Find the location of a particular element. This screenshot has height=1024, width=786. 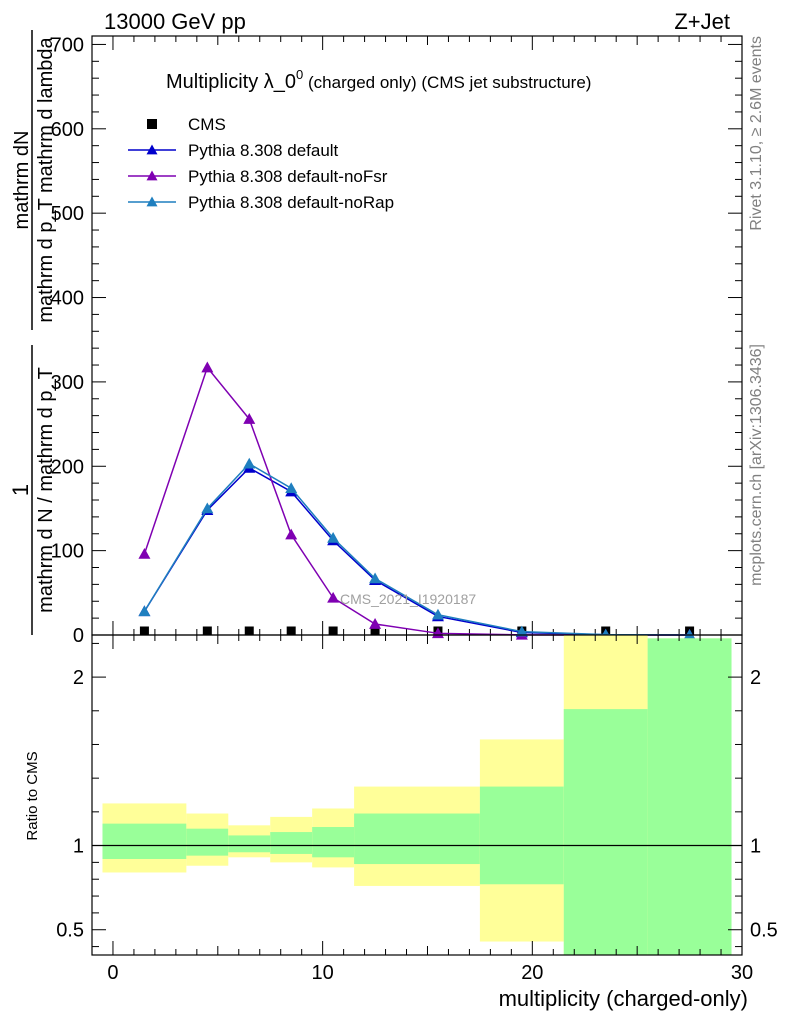

series-line-noRap is located at coordinates (416, 549).